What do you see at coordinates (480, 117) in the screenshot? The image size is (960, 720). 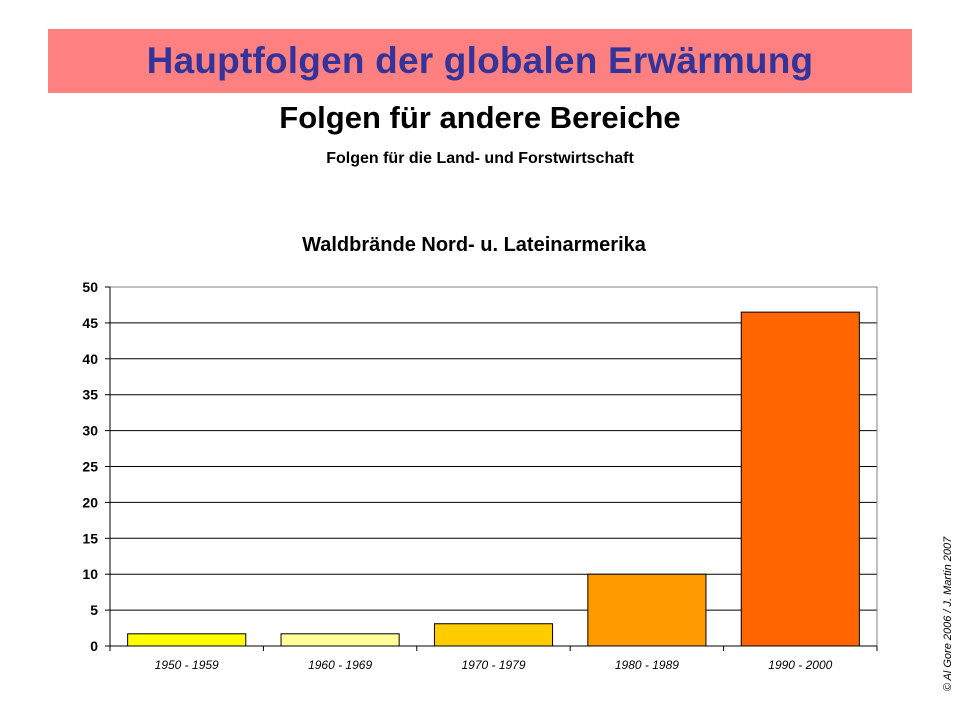 I see `page-subtitle: Folgen für andere Bereiche` at bounding box center [480, 117].